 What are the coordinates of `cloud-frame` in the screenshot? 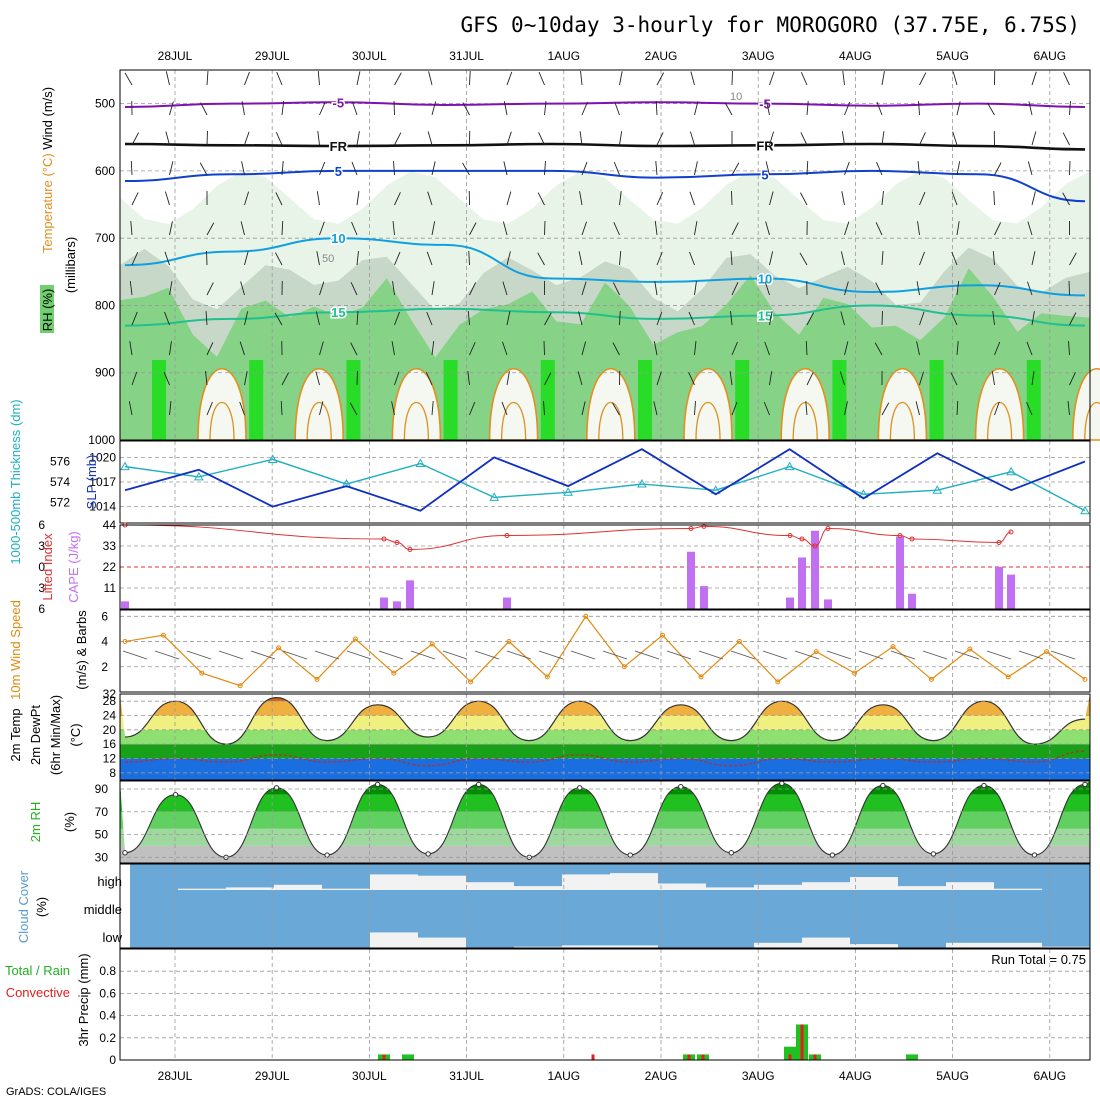 It's located at (605, 906).